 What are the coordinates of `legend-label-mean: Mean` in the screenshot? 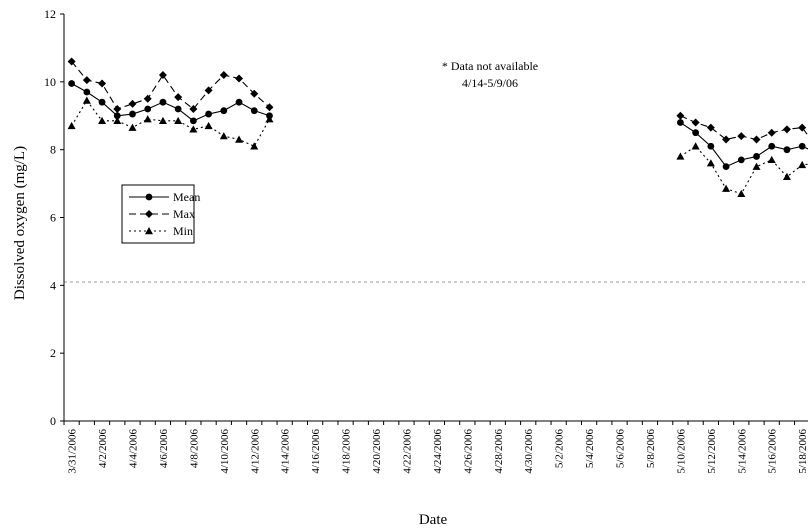 It's located at (186, 197).